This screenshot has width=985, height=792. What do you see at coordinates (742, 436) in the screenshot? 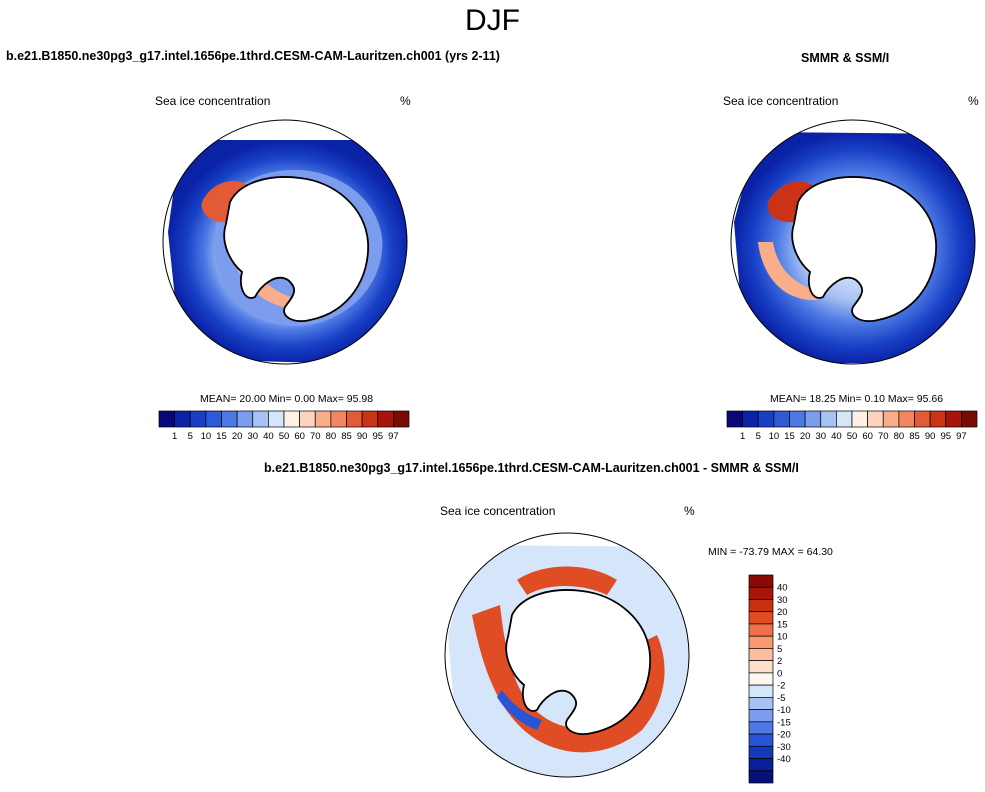
I see `panel2-colorbar-tick-label: 1` at bounding box center [742, 436].